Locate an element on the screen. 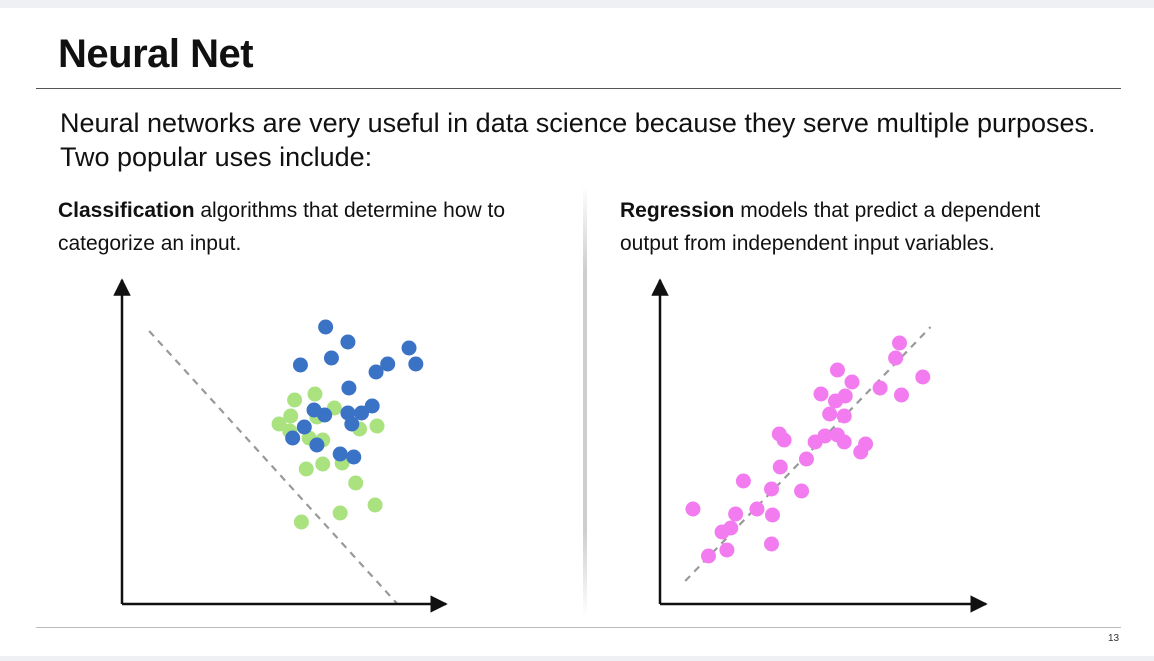 The image size is (1154, 661). regression-plot is located at coordinates (819, 445).